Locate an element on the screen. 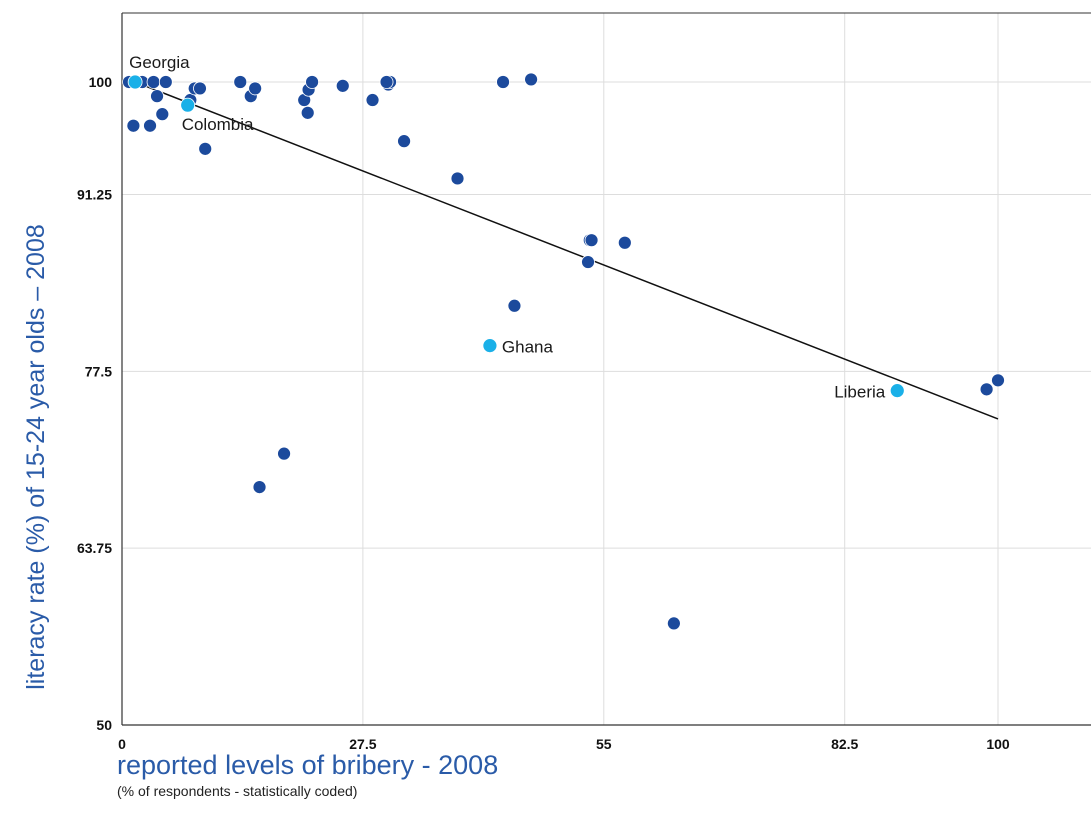 This screenshot has height=835, width=1091. point-label: Ghana is located at coordinates (528, 347).